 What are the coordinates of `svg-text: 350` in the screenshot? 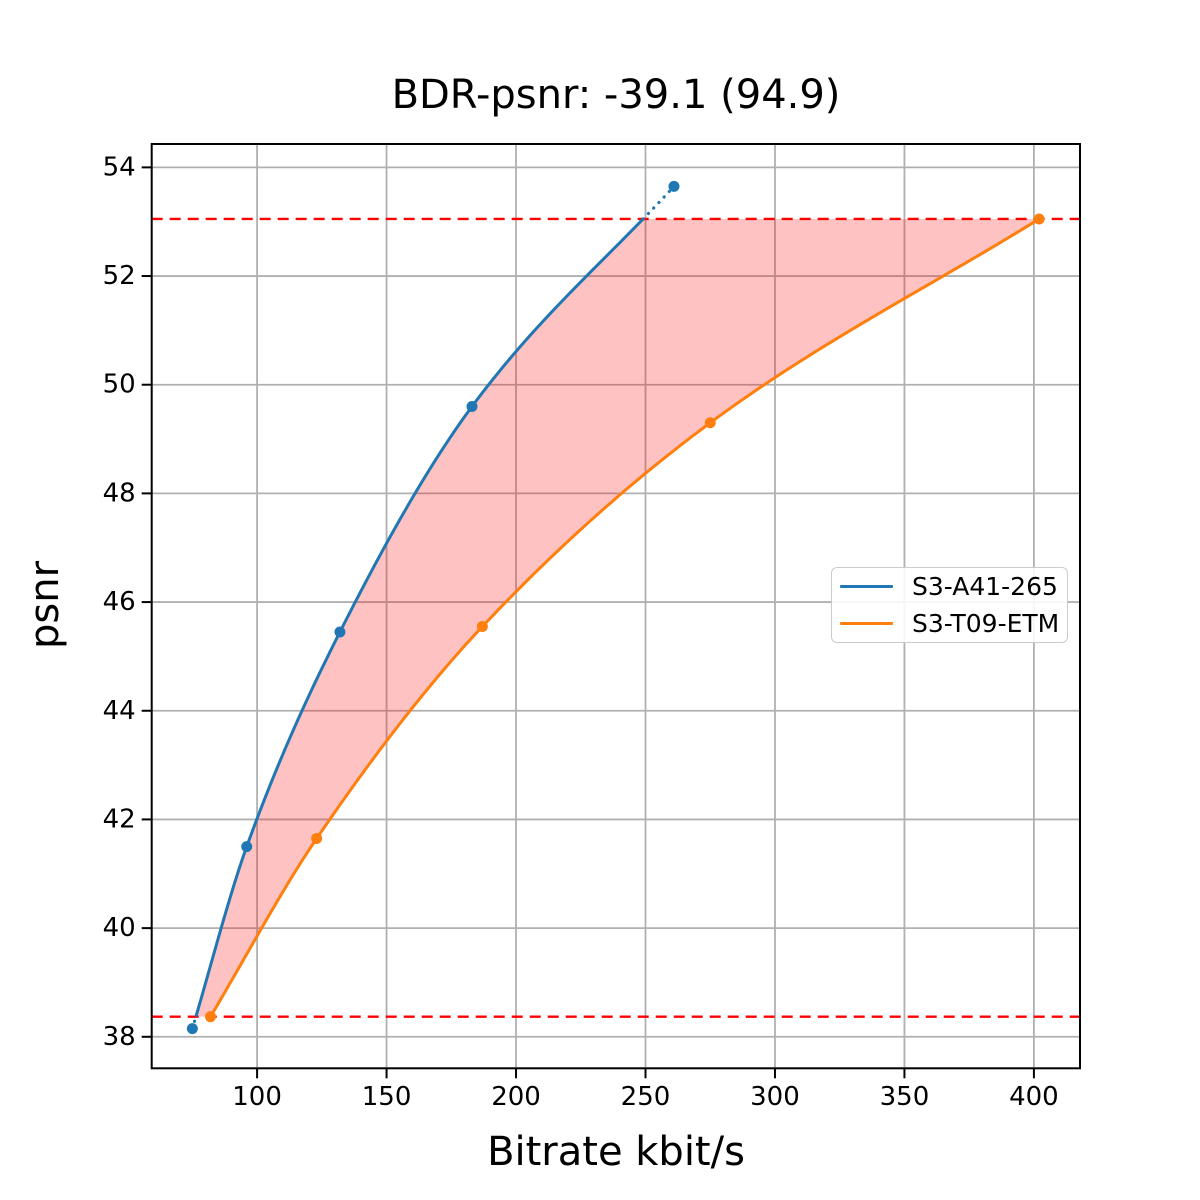 It's located at (905, 1097).